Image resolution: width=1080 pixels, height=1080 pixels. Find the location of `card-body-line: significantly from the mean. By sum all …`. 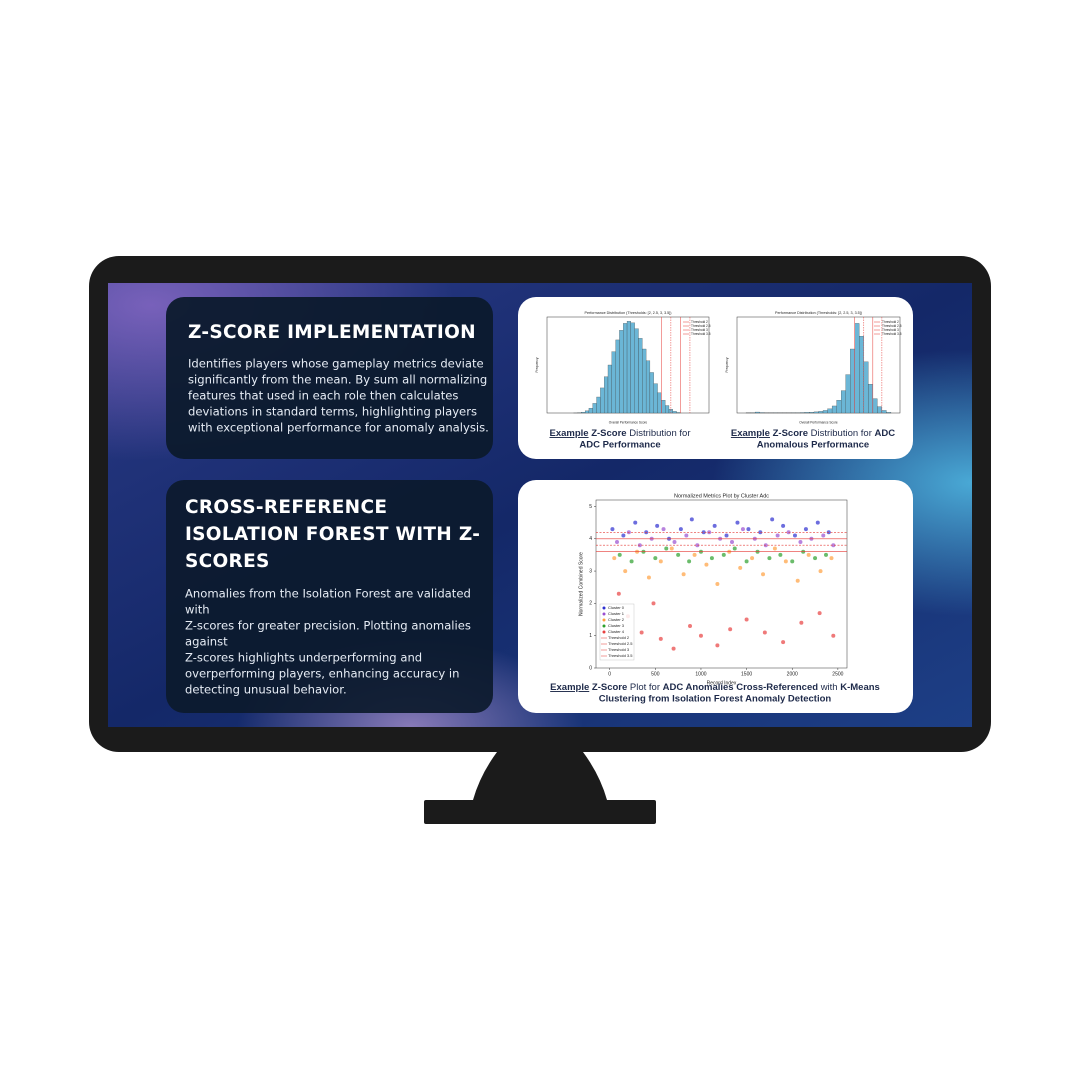

card-body-line: significantly from the mean. By sum all … is located at coordinates (337, 380).